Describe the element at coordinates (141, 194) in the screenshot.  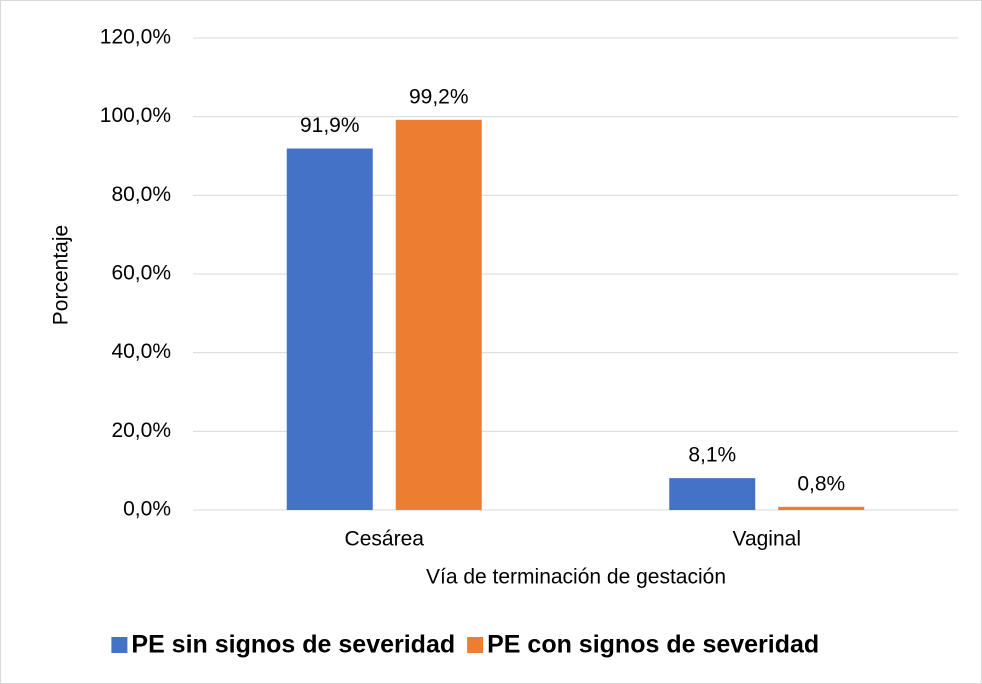
I see `y-tick-label: 80,0%` at that location.